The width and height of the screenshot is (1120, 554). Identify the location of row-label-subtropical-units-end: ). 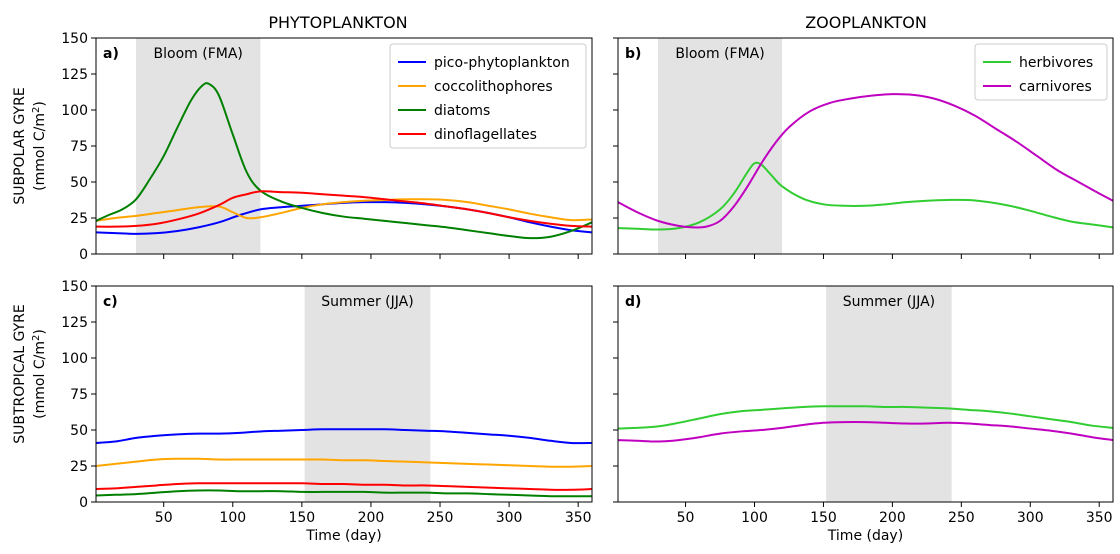
(40, 331).